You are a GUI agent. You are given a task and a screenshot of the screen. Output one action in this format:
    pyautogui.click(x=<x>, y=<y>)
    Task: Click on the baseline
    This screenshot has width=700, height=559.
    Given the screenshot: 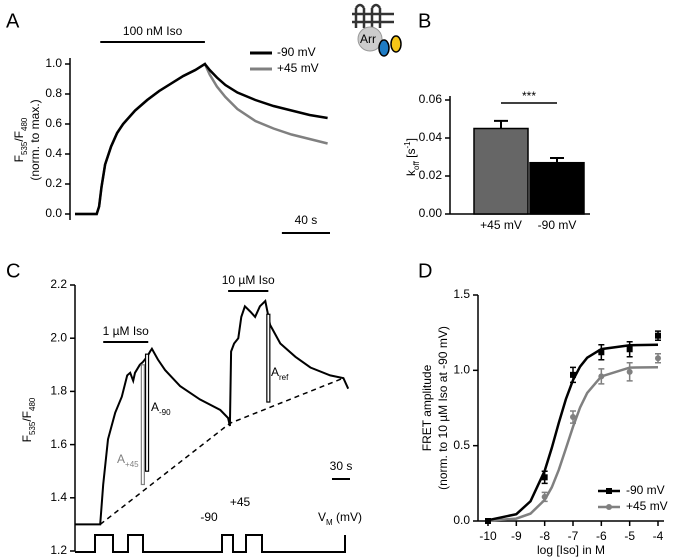 What is the action you would take?
    pyautogui.click(x=221, y=451)
    